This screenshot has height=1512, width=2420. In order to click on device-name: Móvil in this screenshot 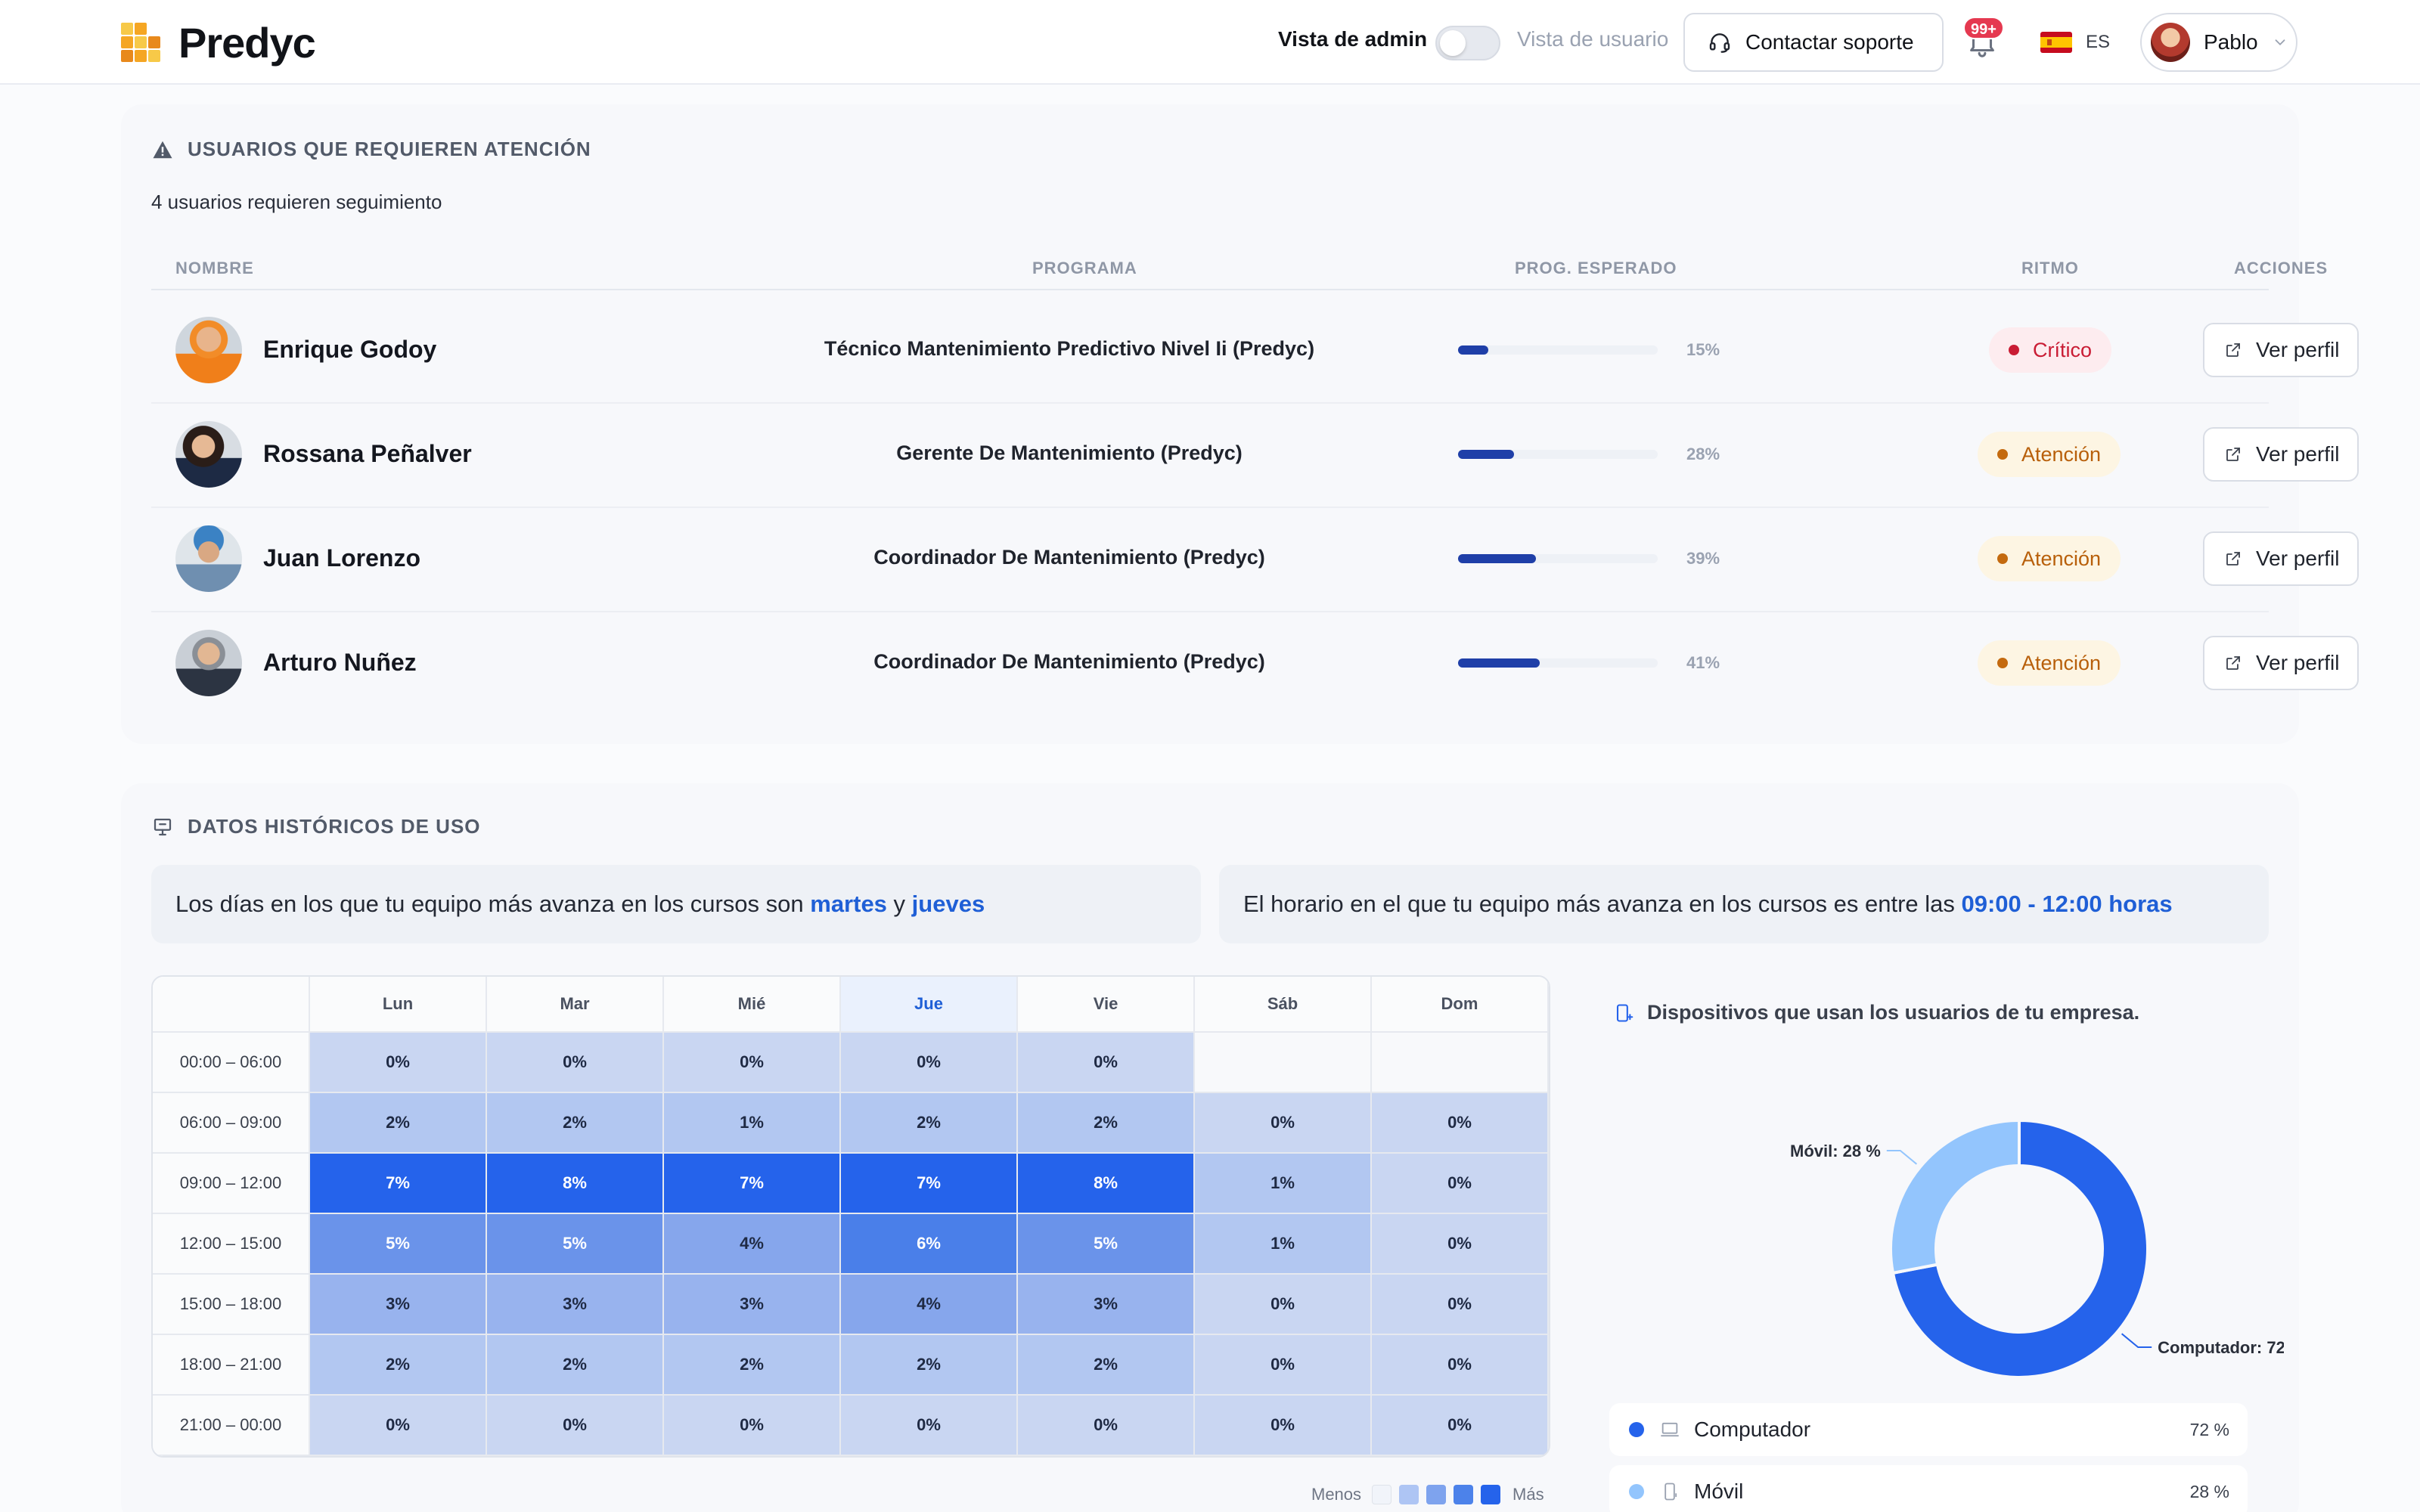, I will do `click(1719, 1491)`.